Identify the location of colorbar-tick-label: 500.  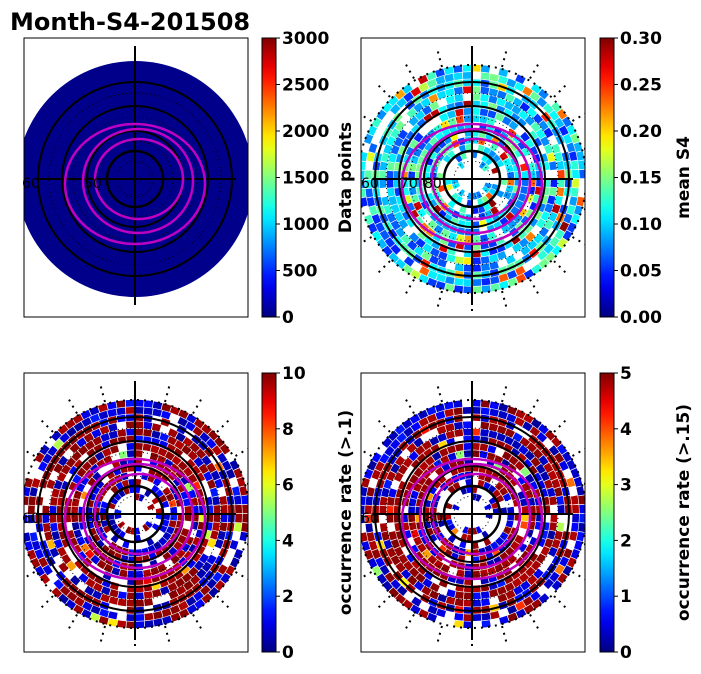
(300, 272).